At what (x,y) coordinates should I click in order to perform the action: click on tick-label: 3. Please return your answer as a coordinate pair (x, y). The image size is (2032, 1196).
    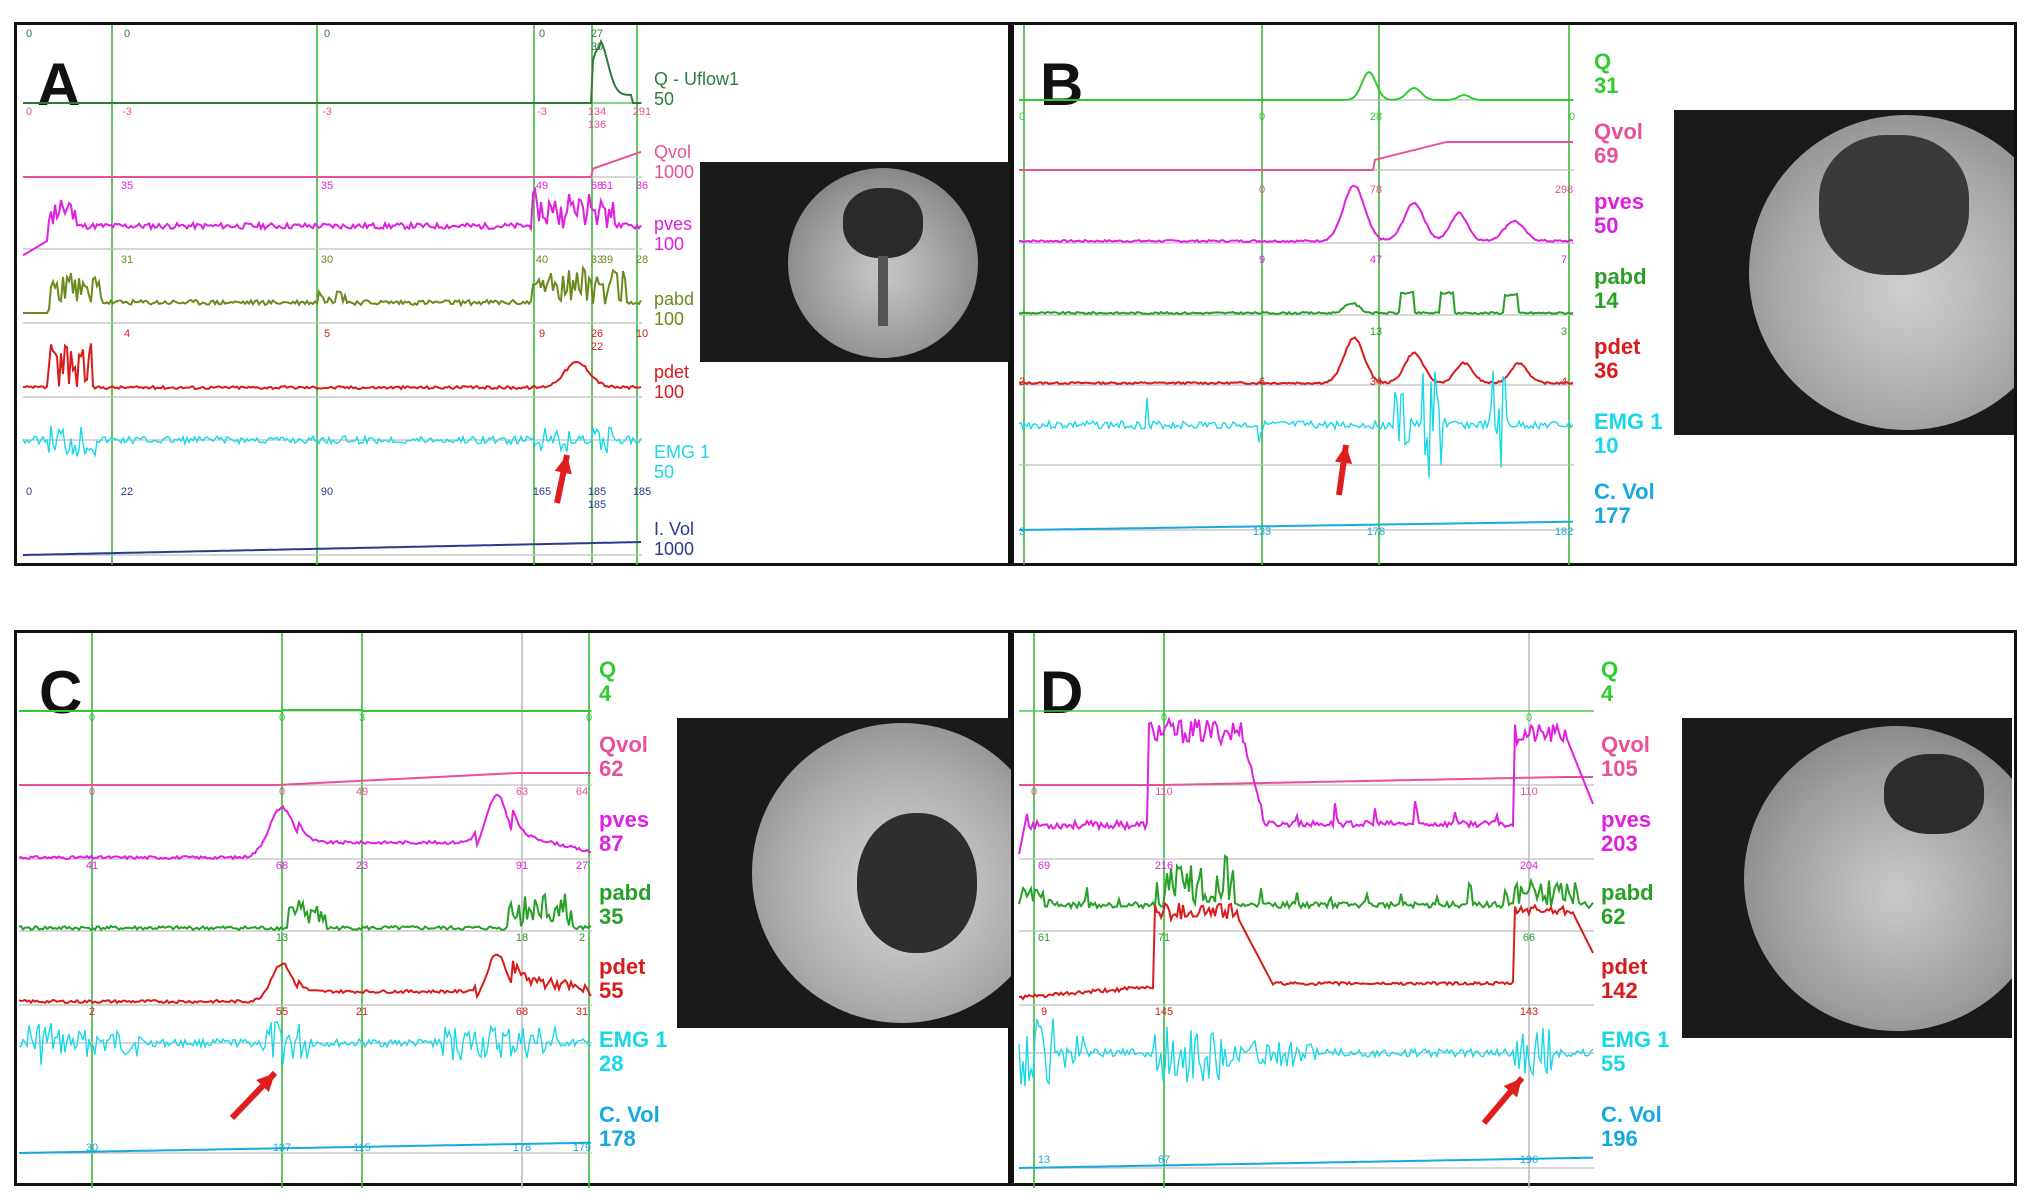
    Looking at the image, I should click on (1022, 532).